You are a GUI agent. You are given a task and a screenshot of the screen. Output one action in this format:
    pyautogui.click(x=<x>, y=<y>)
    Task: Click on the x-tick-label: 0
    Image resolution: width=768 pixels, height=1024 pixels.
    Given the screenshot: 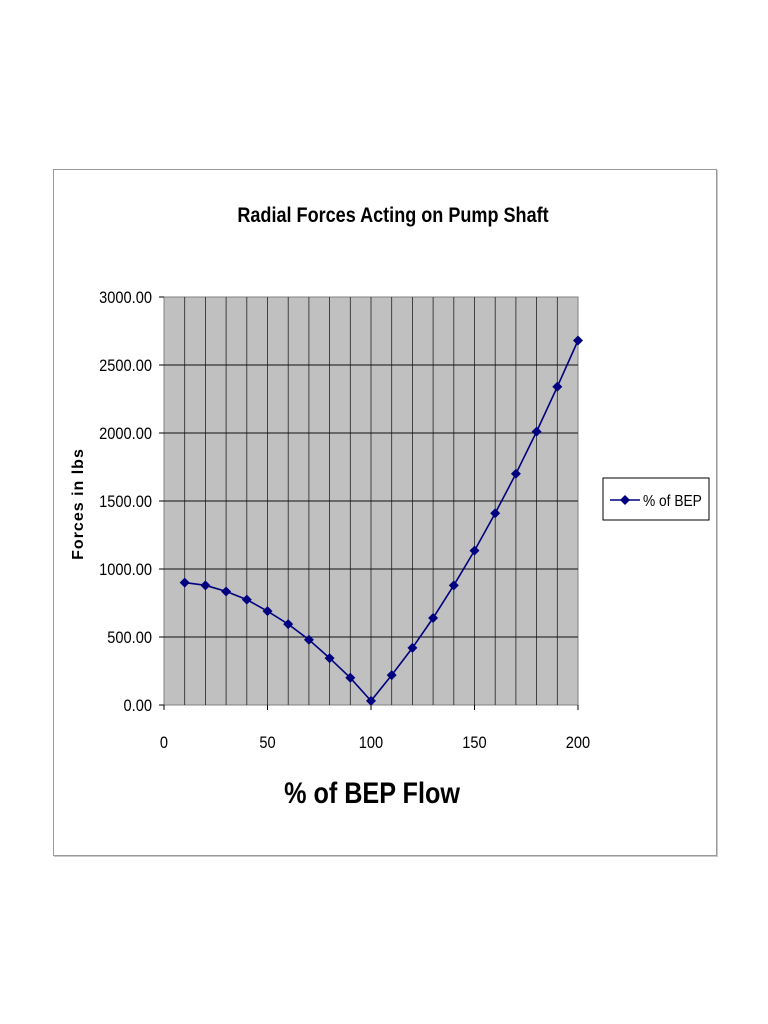 What is the action you would take?
    pyautogui.click(x=164, y=743)
    